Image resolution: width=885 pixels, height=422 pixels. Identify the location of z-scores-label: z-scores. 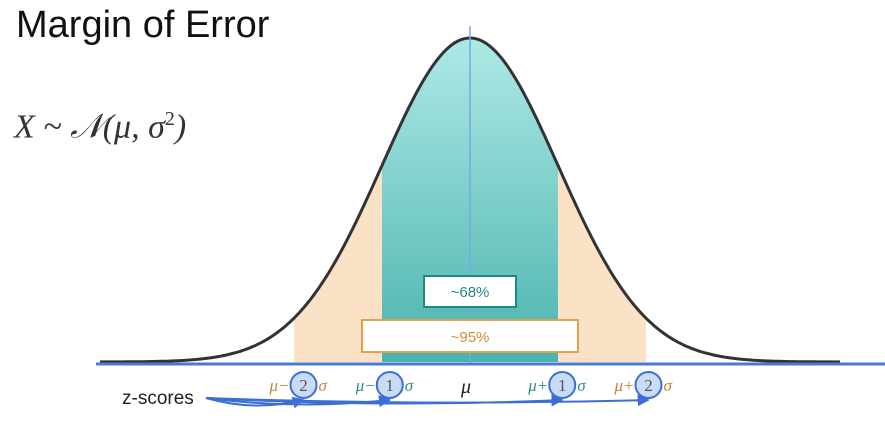
(158, 398).